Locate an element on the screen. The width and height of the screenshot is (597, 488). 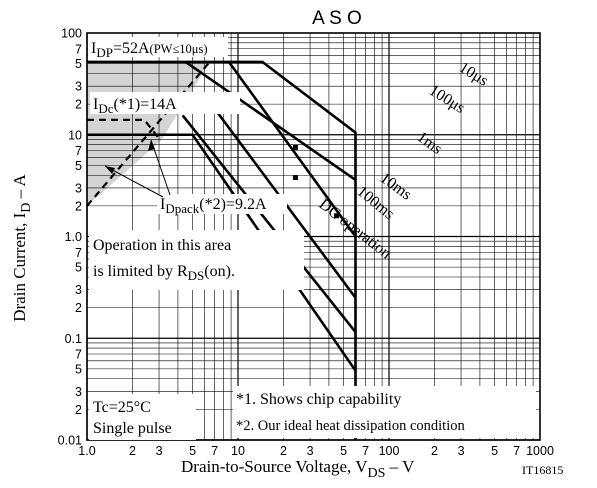
idp-label: IDP=52A(PW≤10μs) is located at coordinates (149, 50).